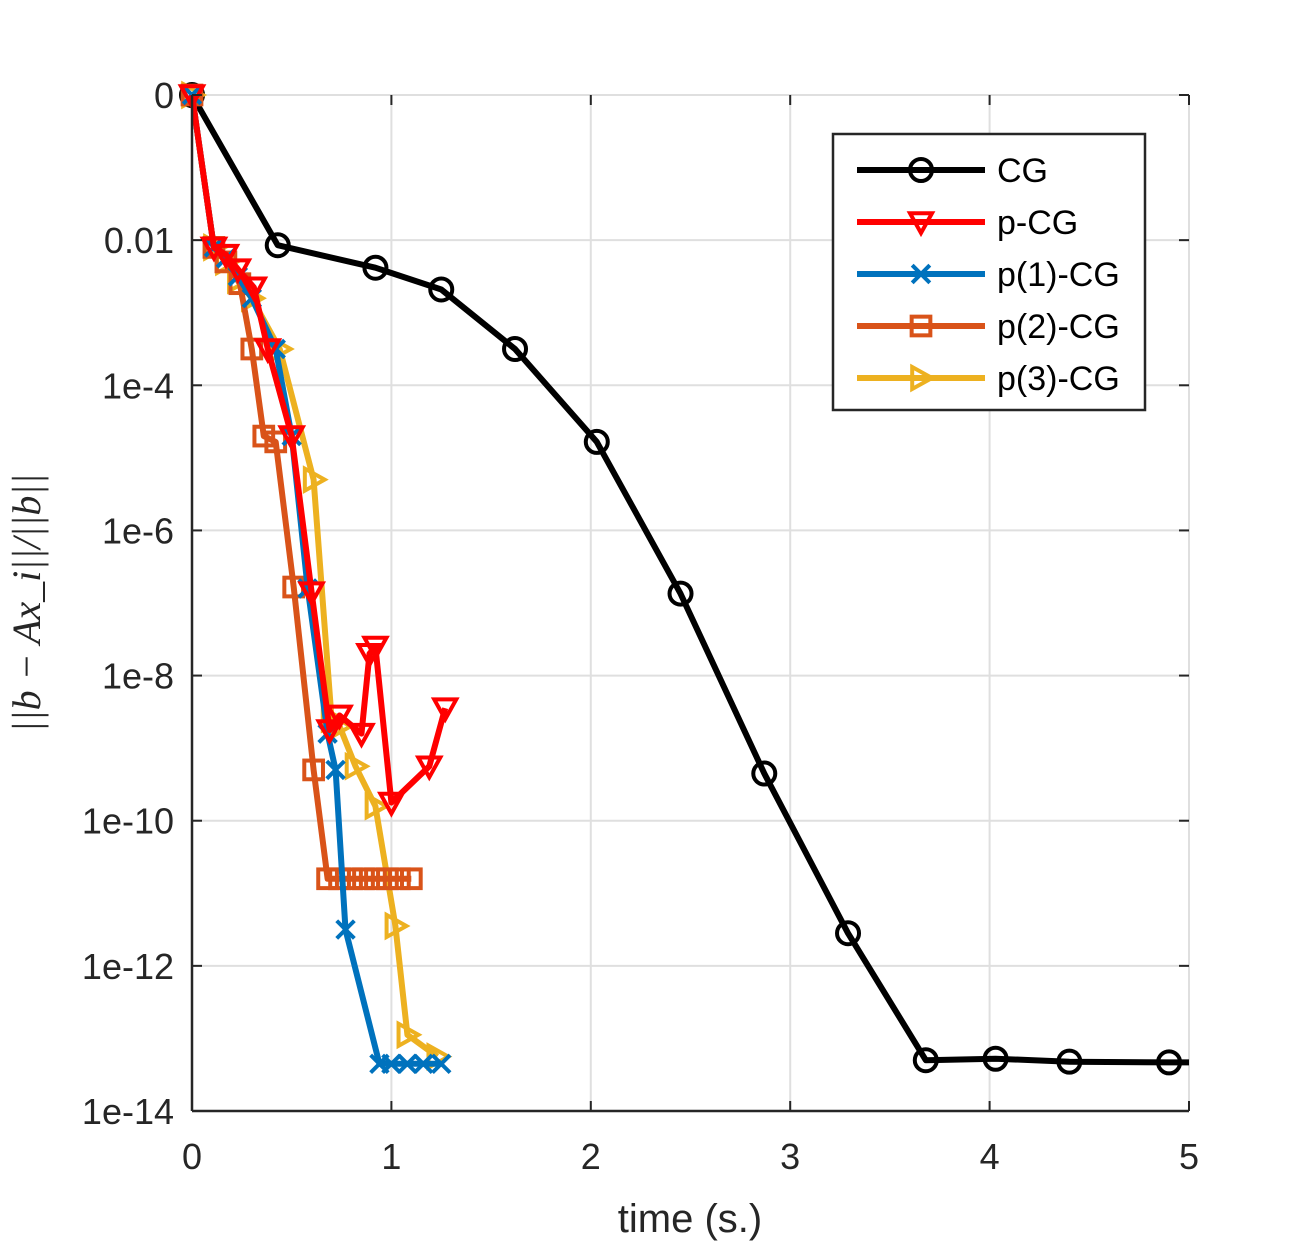 The width and height of the screenshot is (1313, 1250). I want to click on legend-label: p(3)-CG, so click(1058, 379).